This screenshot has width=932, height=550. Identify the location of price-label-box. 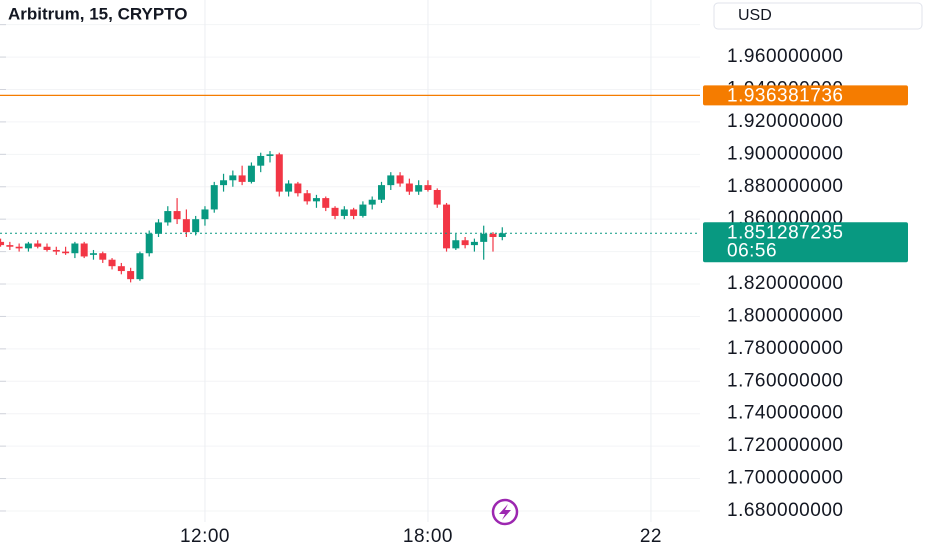
(805, 95).